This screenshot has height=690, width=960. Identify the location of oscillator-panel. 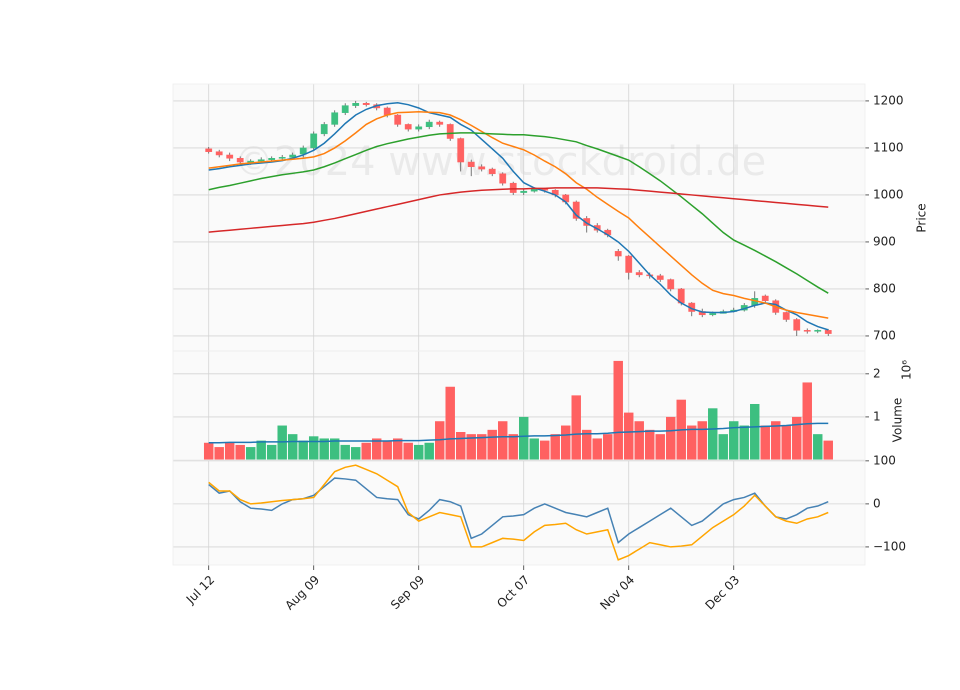
(519, 512).